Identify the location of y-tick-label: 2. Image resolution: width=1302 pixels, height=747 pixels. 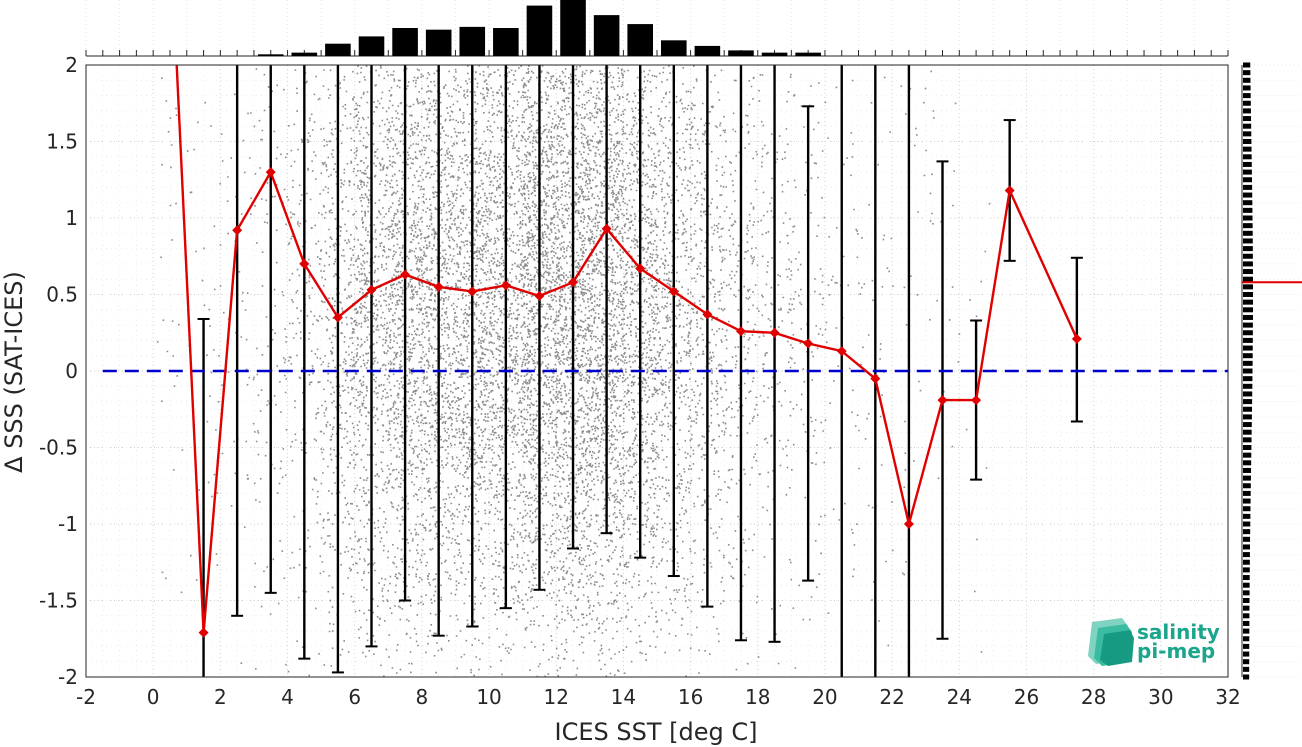
(71, 65).